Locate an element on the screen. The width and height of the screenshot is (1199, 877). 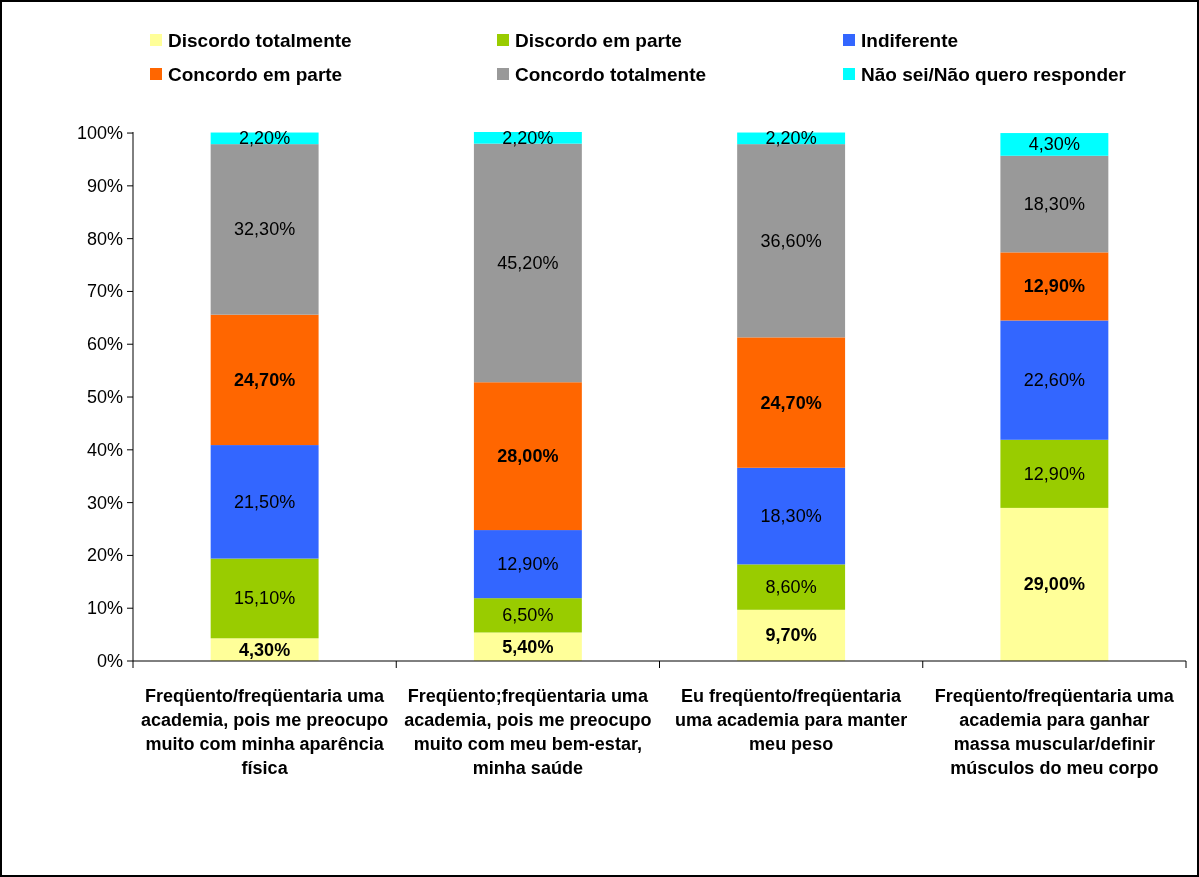
legend-label: Indiferente is located at coordinates (910, 40).